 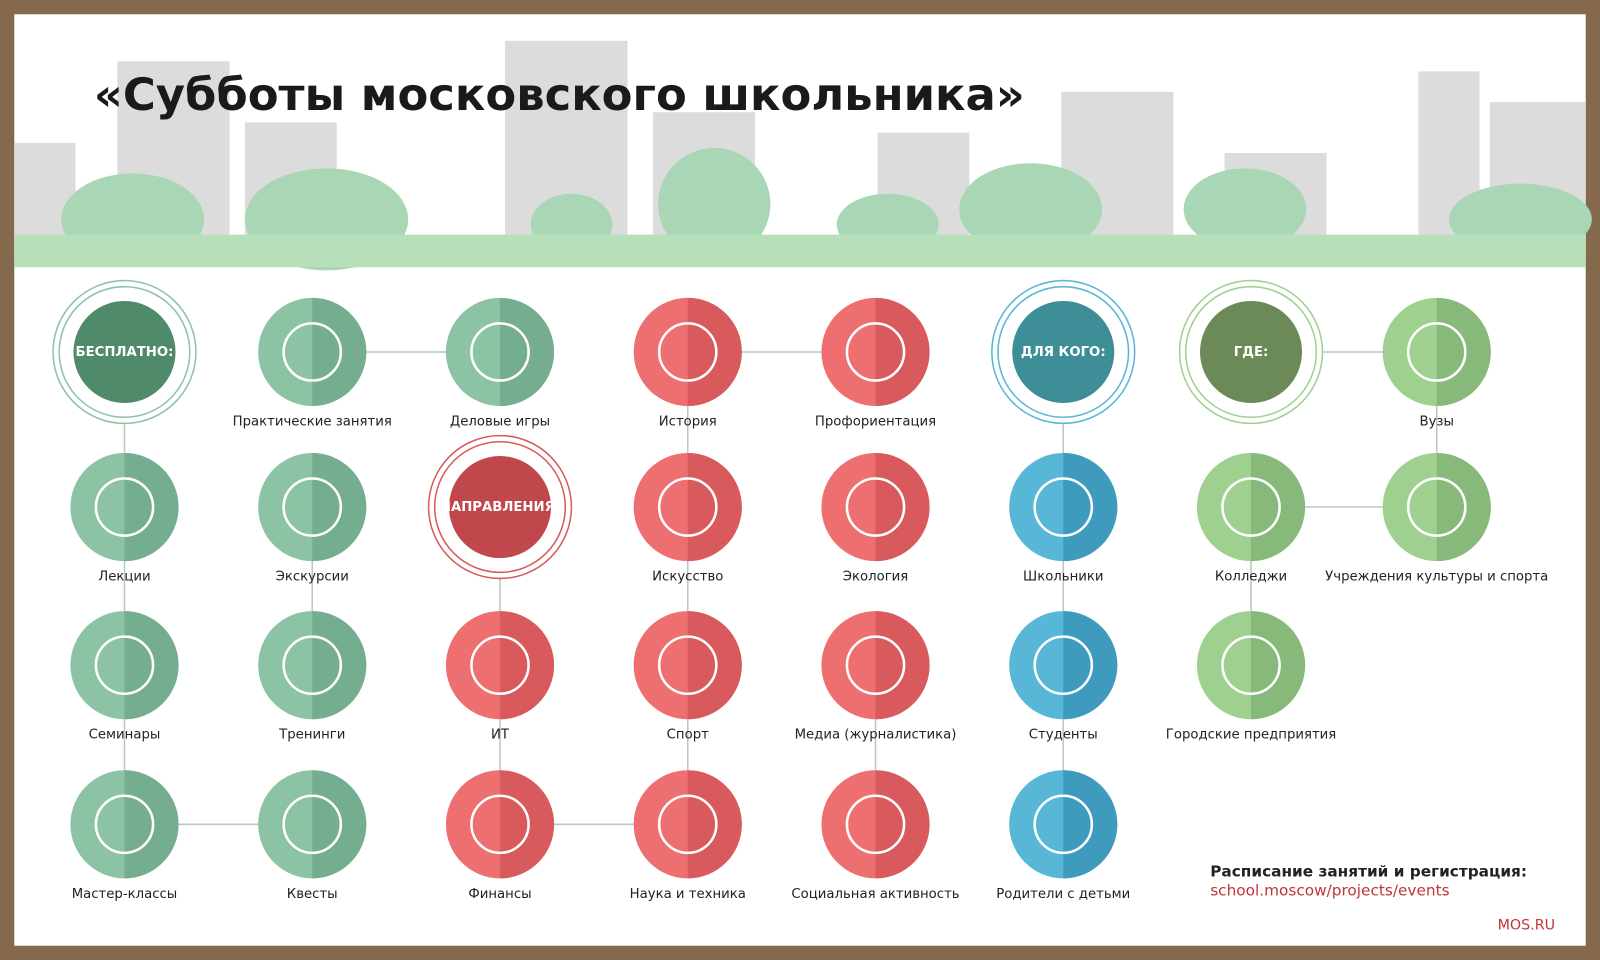 What do you see at coordinates (875, 894) in the screenshot?
I see `node-label: Социальная активность` at bounding box center [875, 894].